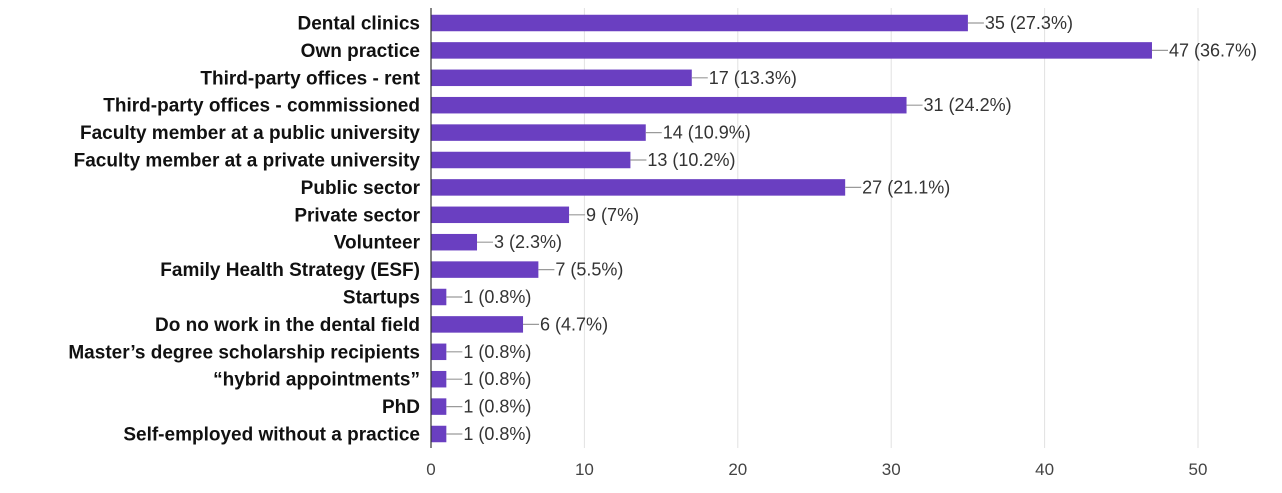 This screenshot has width=1282, height=493. Describe the element at coordinates (361, 188) in the screenshot. I see `category-label: Public sector` at that location.